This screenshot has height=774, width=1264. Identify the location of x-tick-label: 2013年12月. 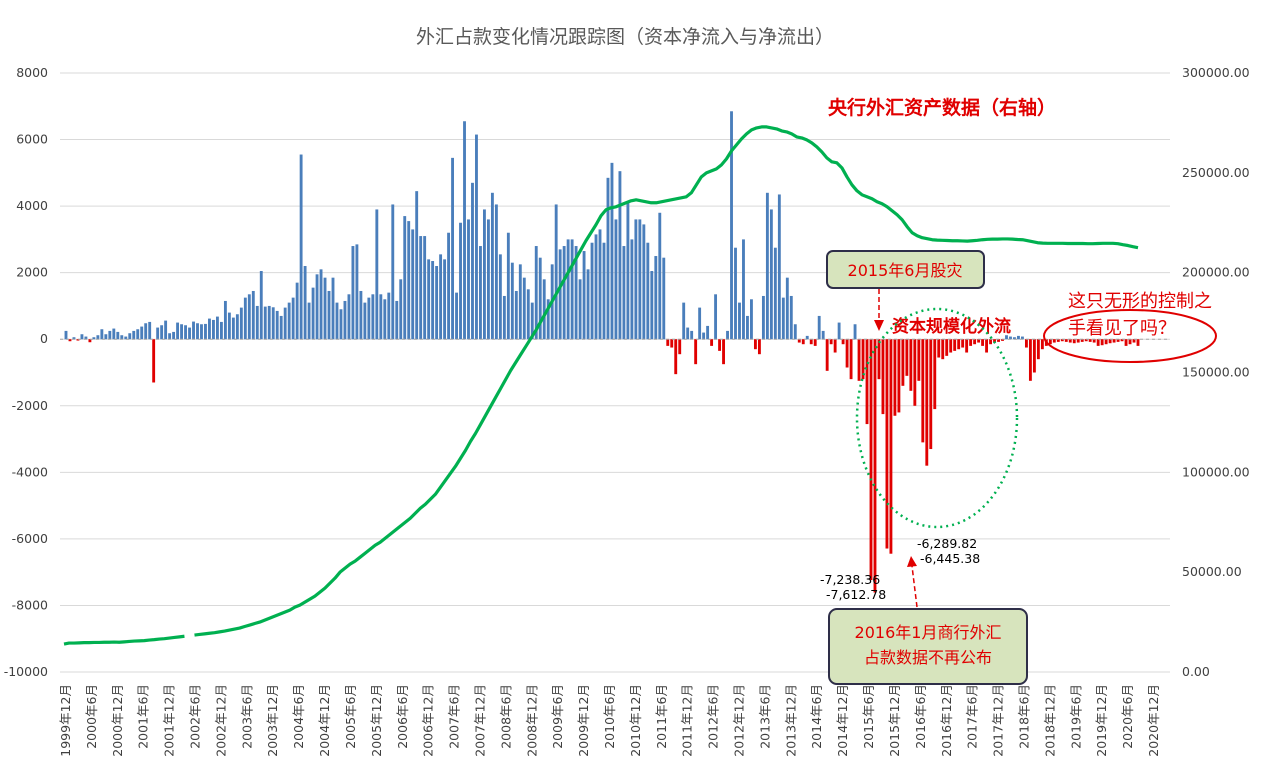
(790, 720).